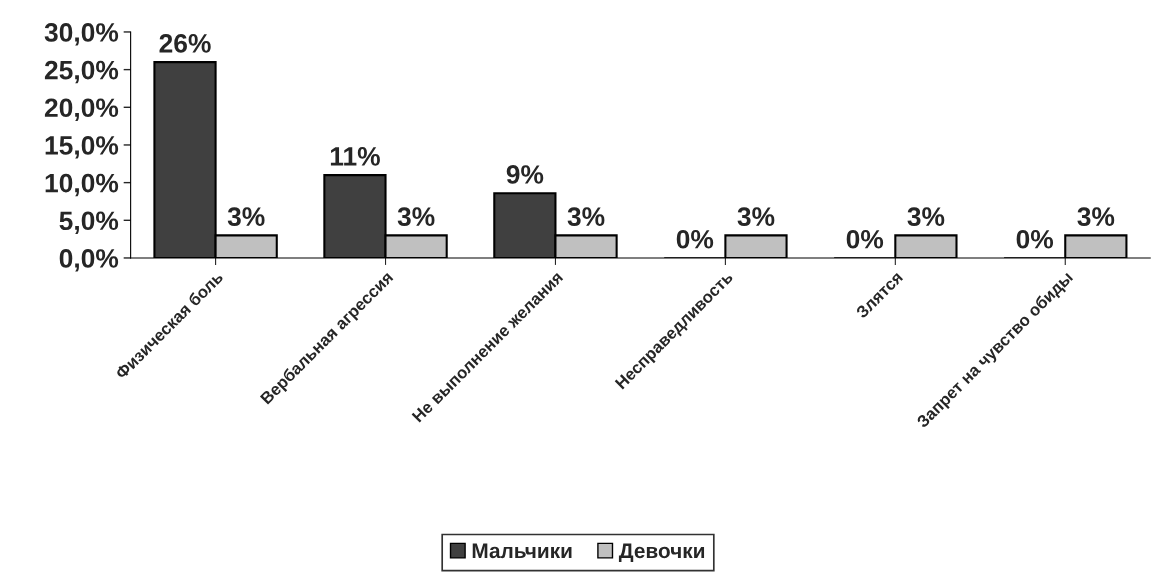 The height and width of the screenshot is (581, 1156). Describe the element at coordinates (525, 174) in the screenshot. I see `data-label: 9%` at that location.